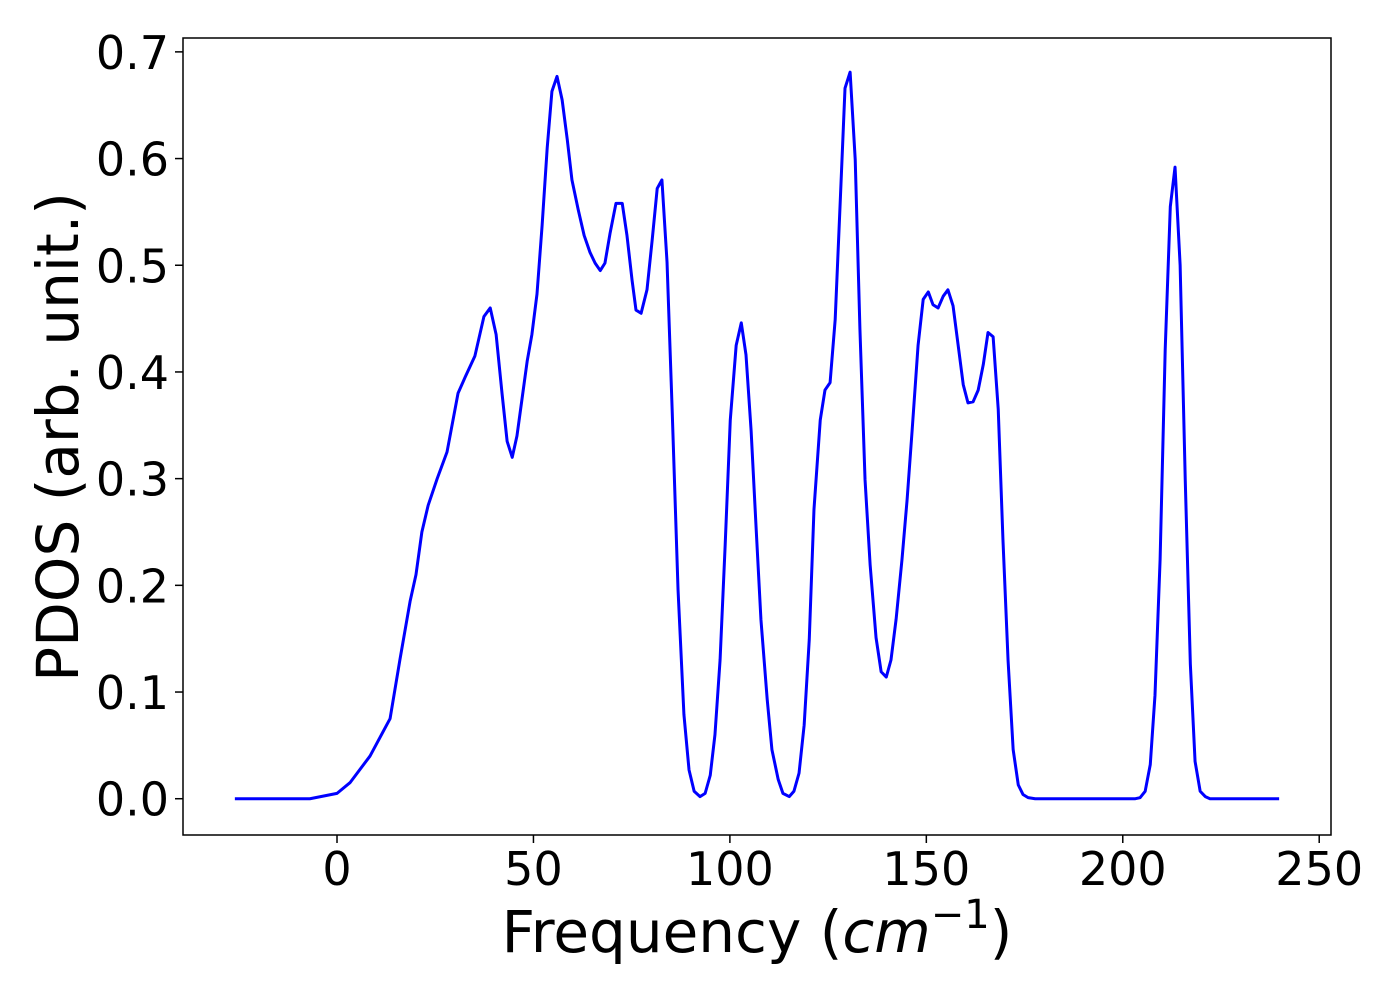 The image size is (1400, 1004). What do you see at coordinates (672, 932) in the screenshot?
I see `x-label-part: Frequency (` at bounding box center [672, 932].